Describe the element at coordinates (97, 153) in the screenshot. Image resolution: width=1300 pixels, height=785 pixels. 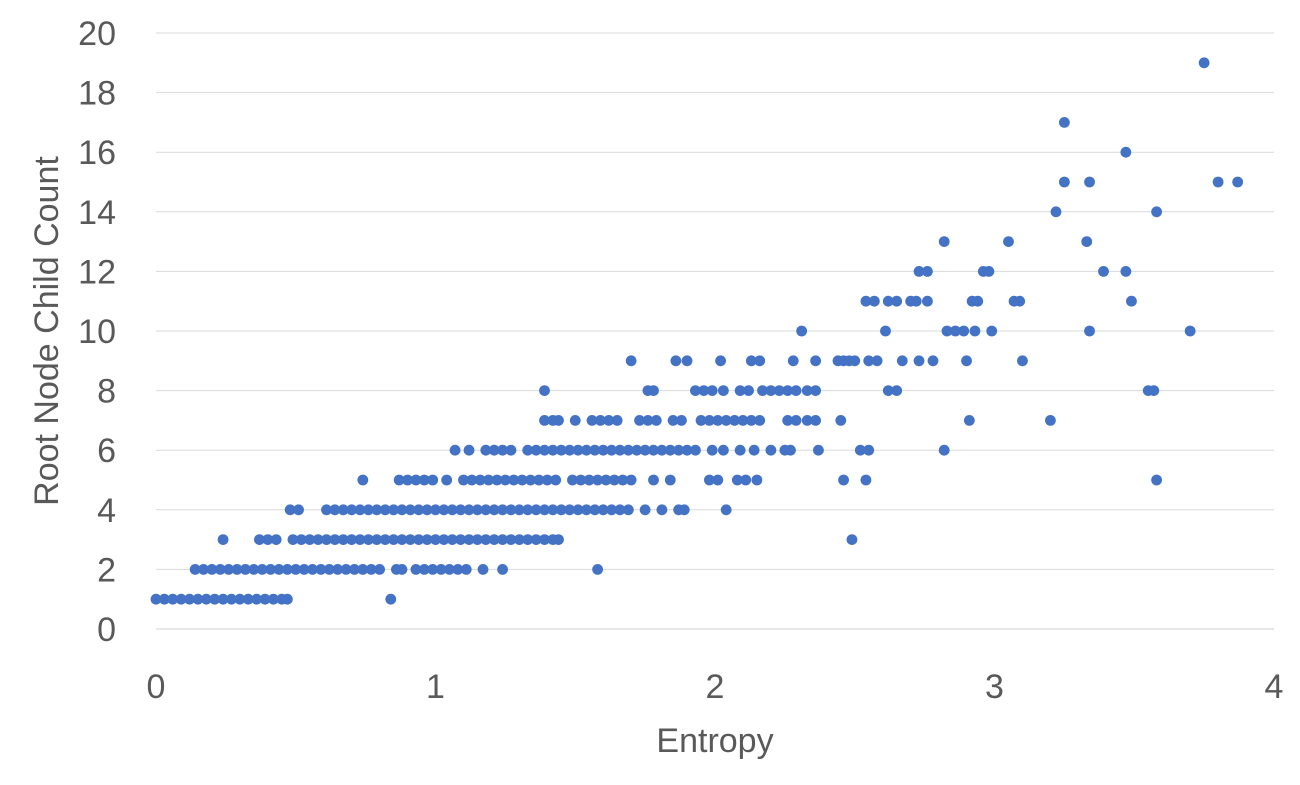
I see `y-tick-label: 16` at that location.